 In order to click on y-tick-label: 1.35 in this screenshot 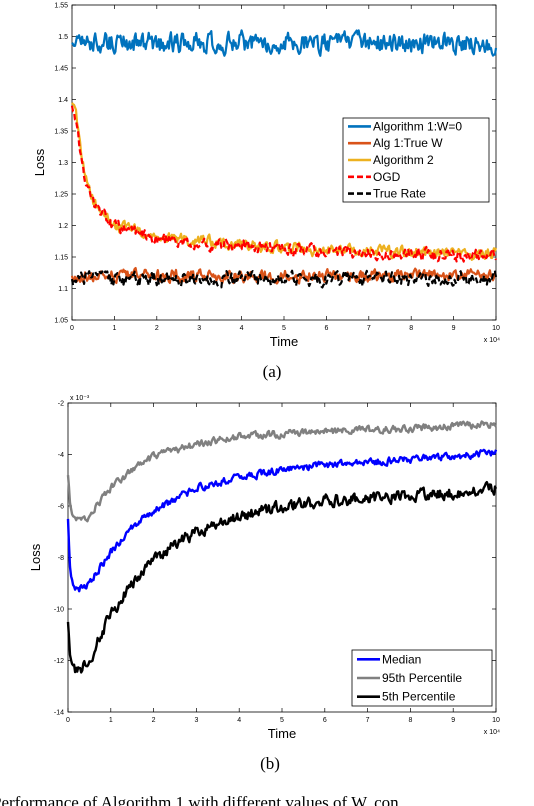, I will do `click(61, 132)`.